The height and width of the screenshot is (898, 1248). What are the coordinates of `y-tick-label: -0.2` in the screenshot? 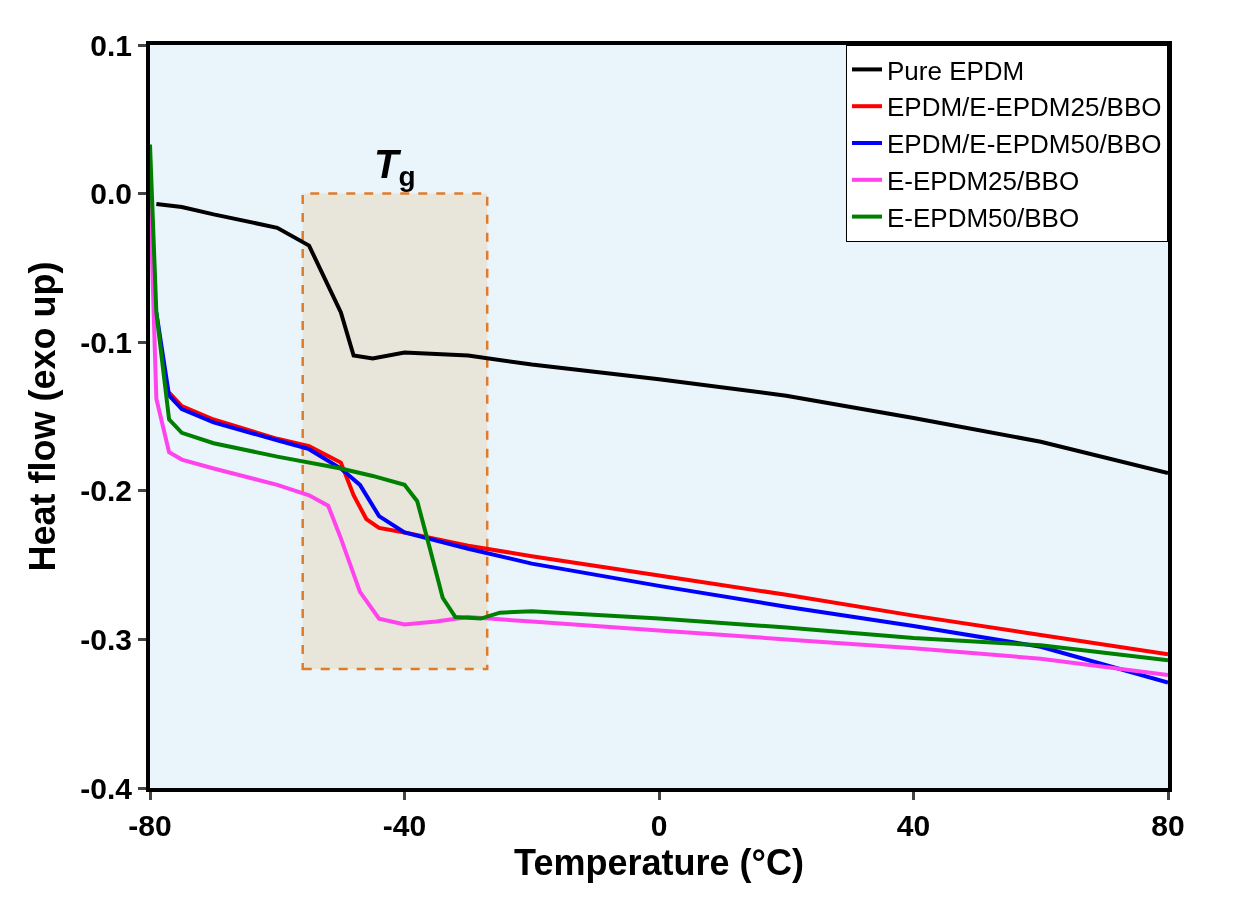 It's located at (106, 491).